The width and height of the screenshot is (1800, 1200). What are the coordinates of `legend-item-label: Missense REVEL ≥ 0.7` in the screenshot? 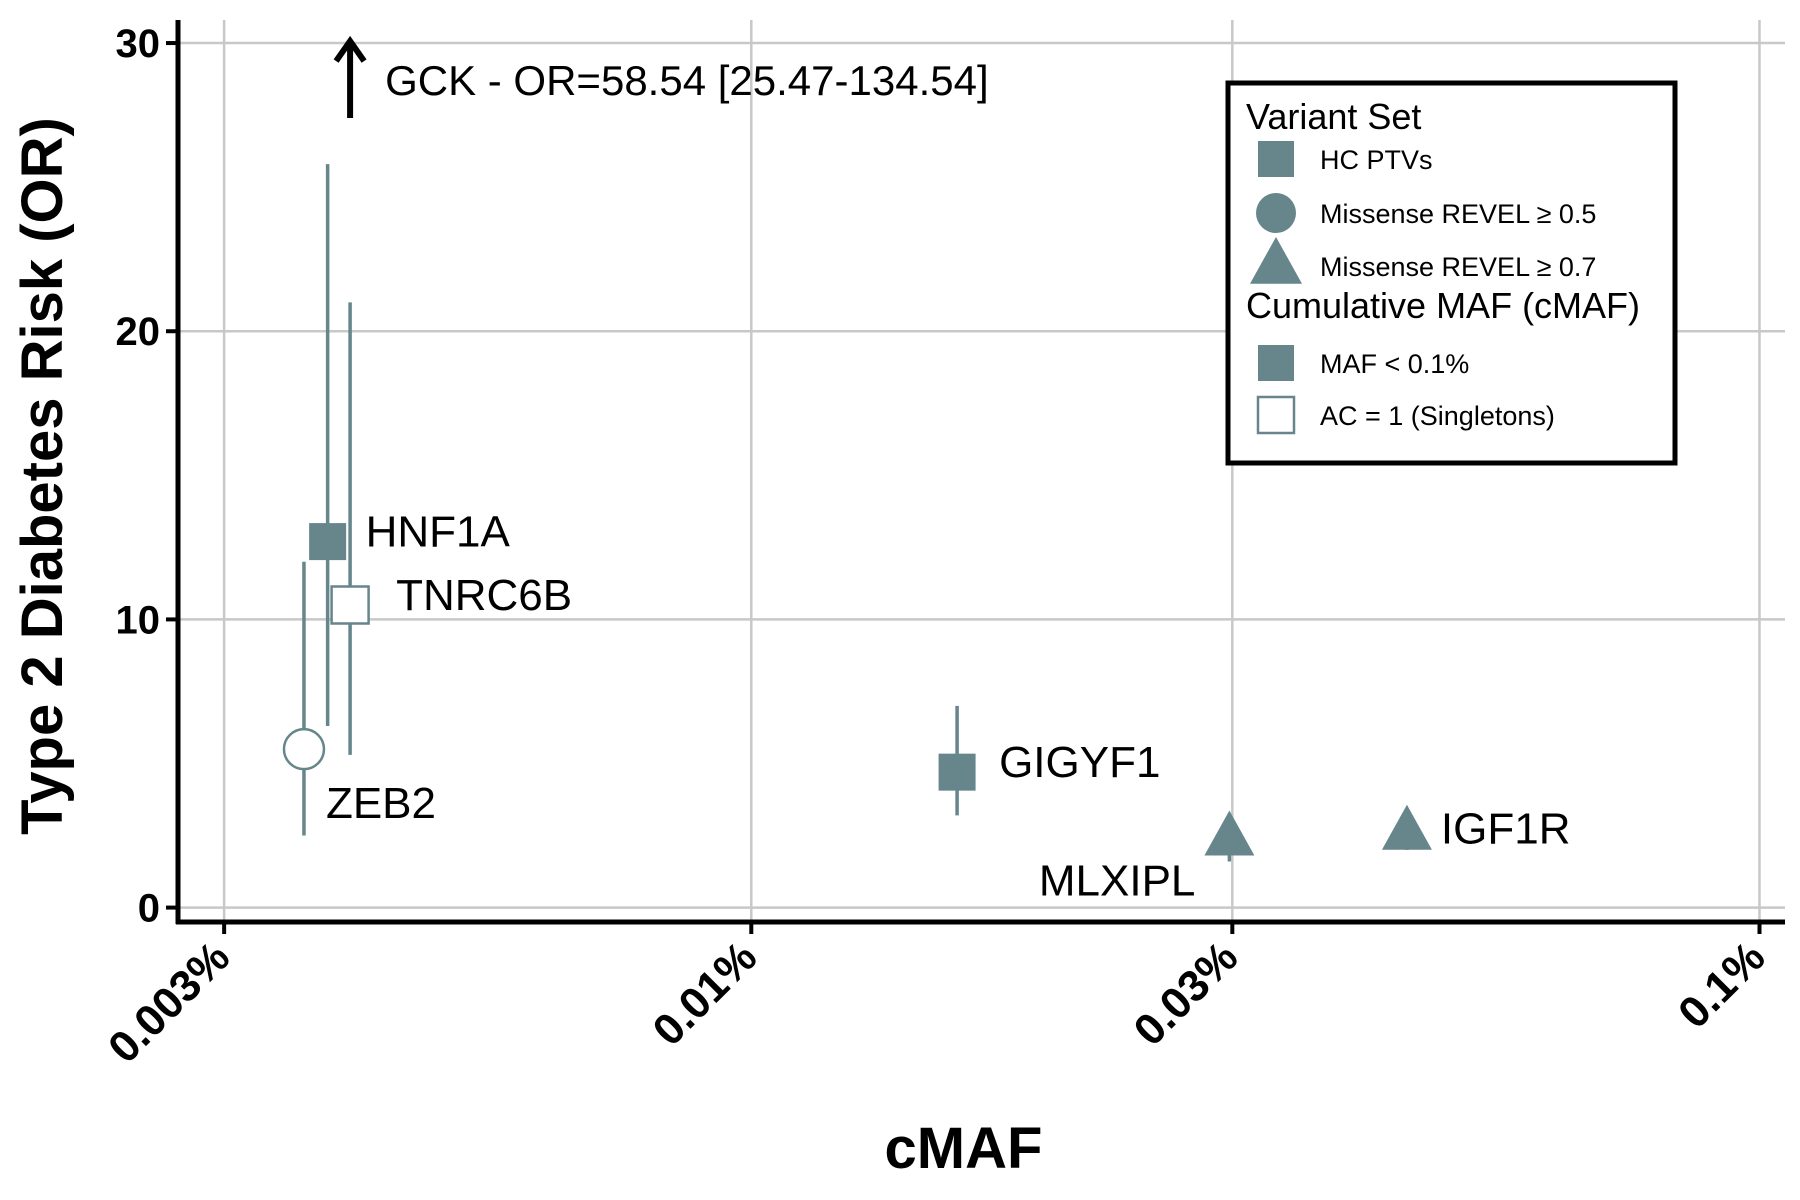 It's located at (1458, 267).